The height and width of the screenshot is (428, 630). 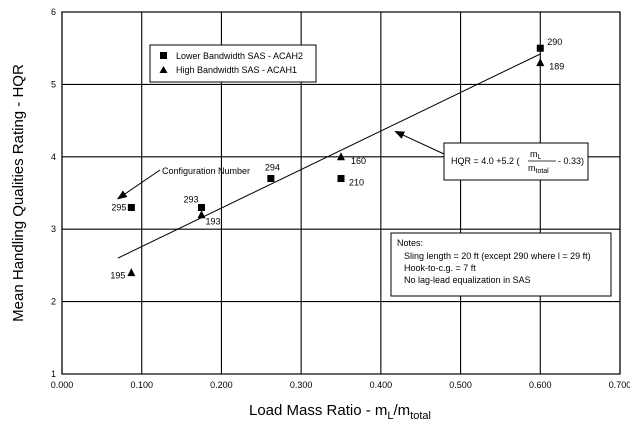 What do you see at coordinates (213, 222) in the screenshot?
I see `point-label: 193` at bounding box center [213, 222].